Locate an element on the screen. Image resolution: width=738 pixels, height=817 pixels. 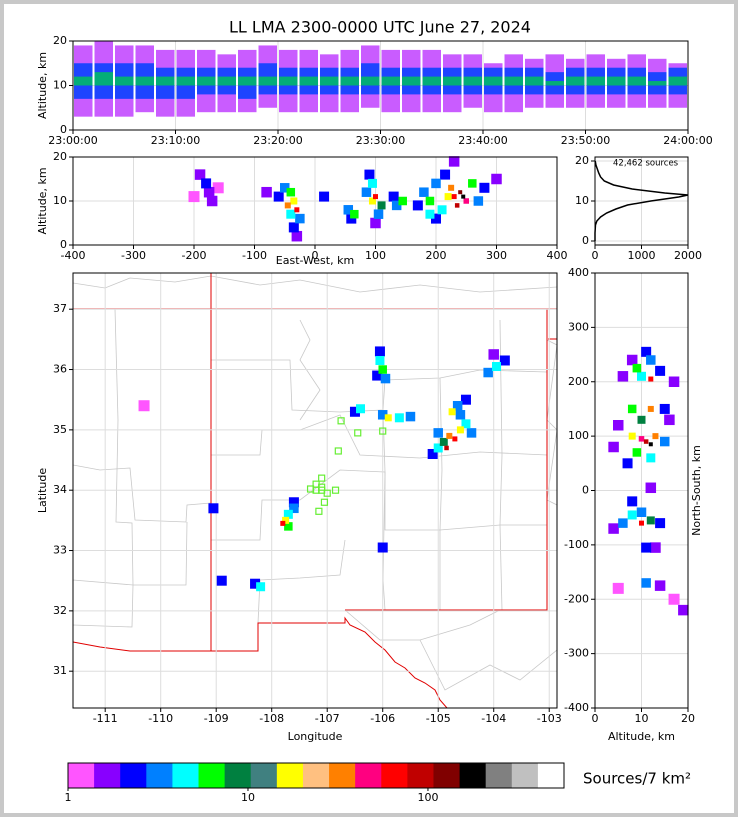
x-tick-label: -200 is located at coordinates (194, 255).